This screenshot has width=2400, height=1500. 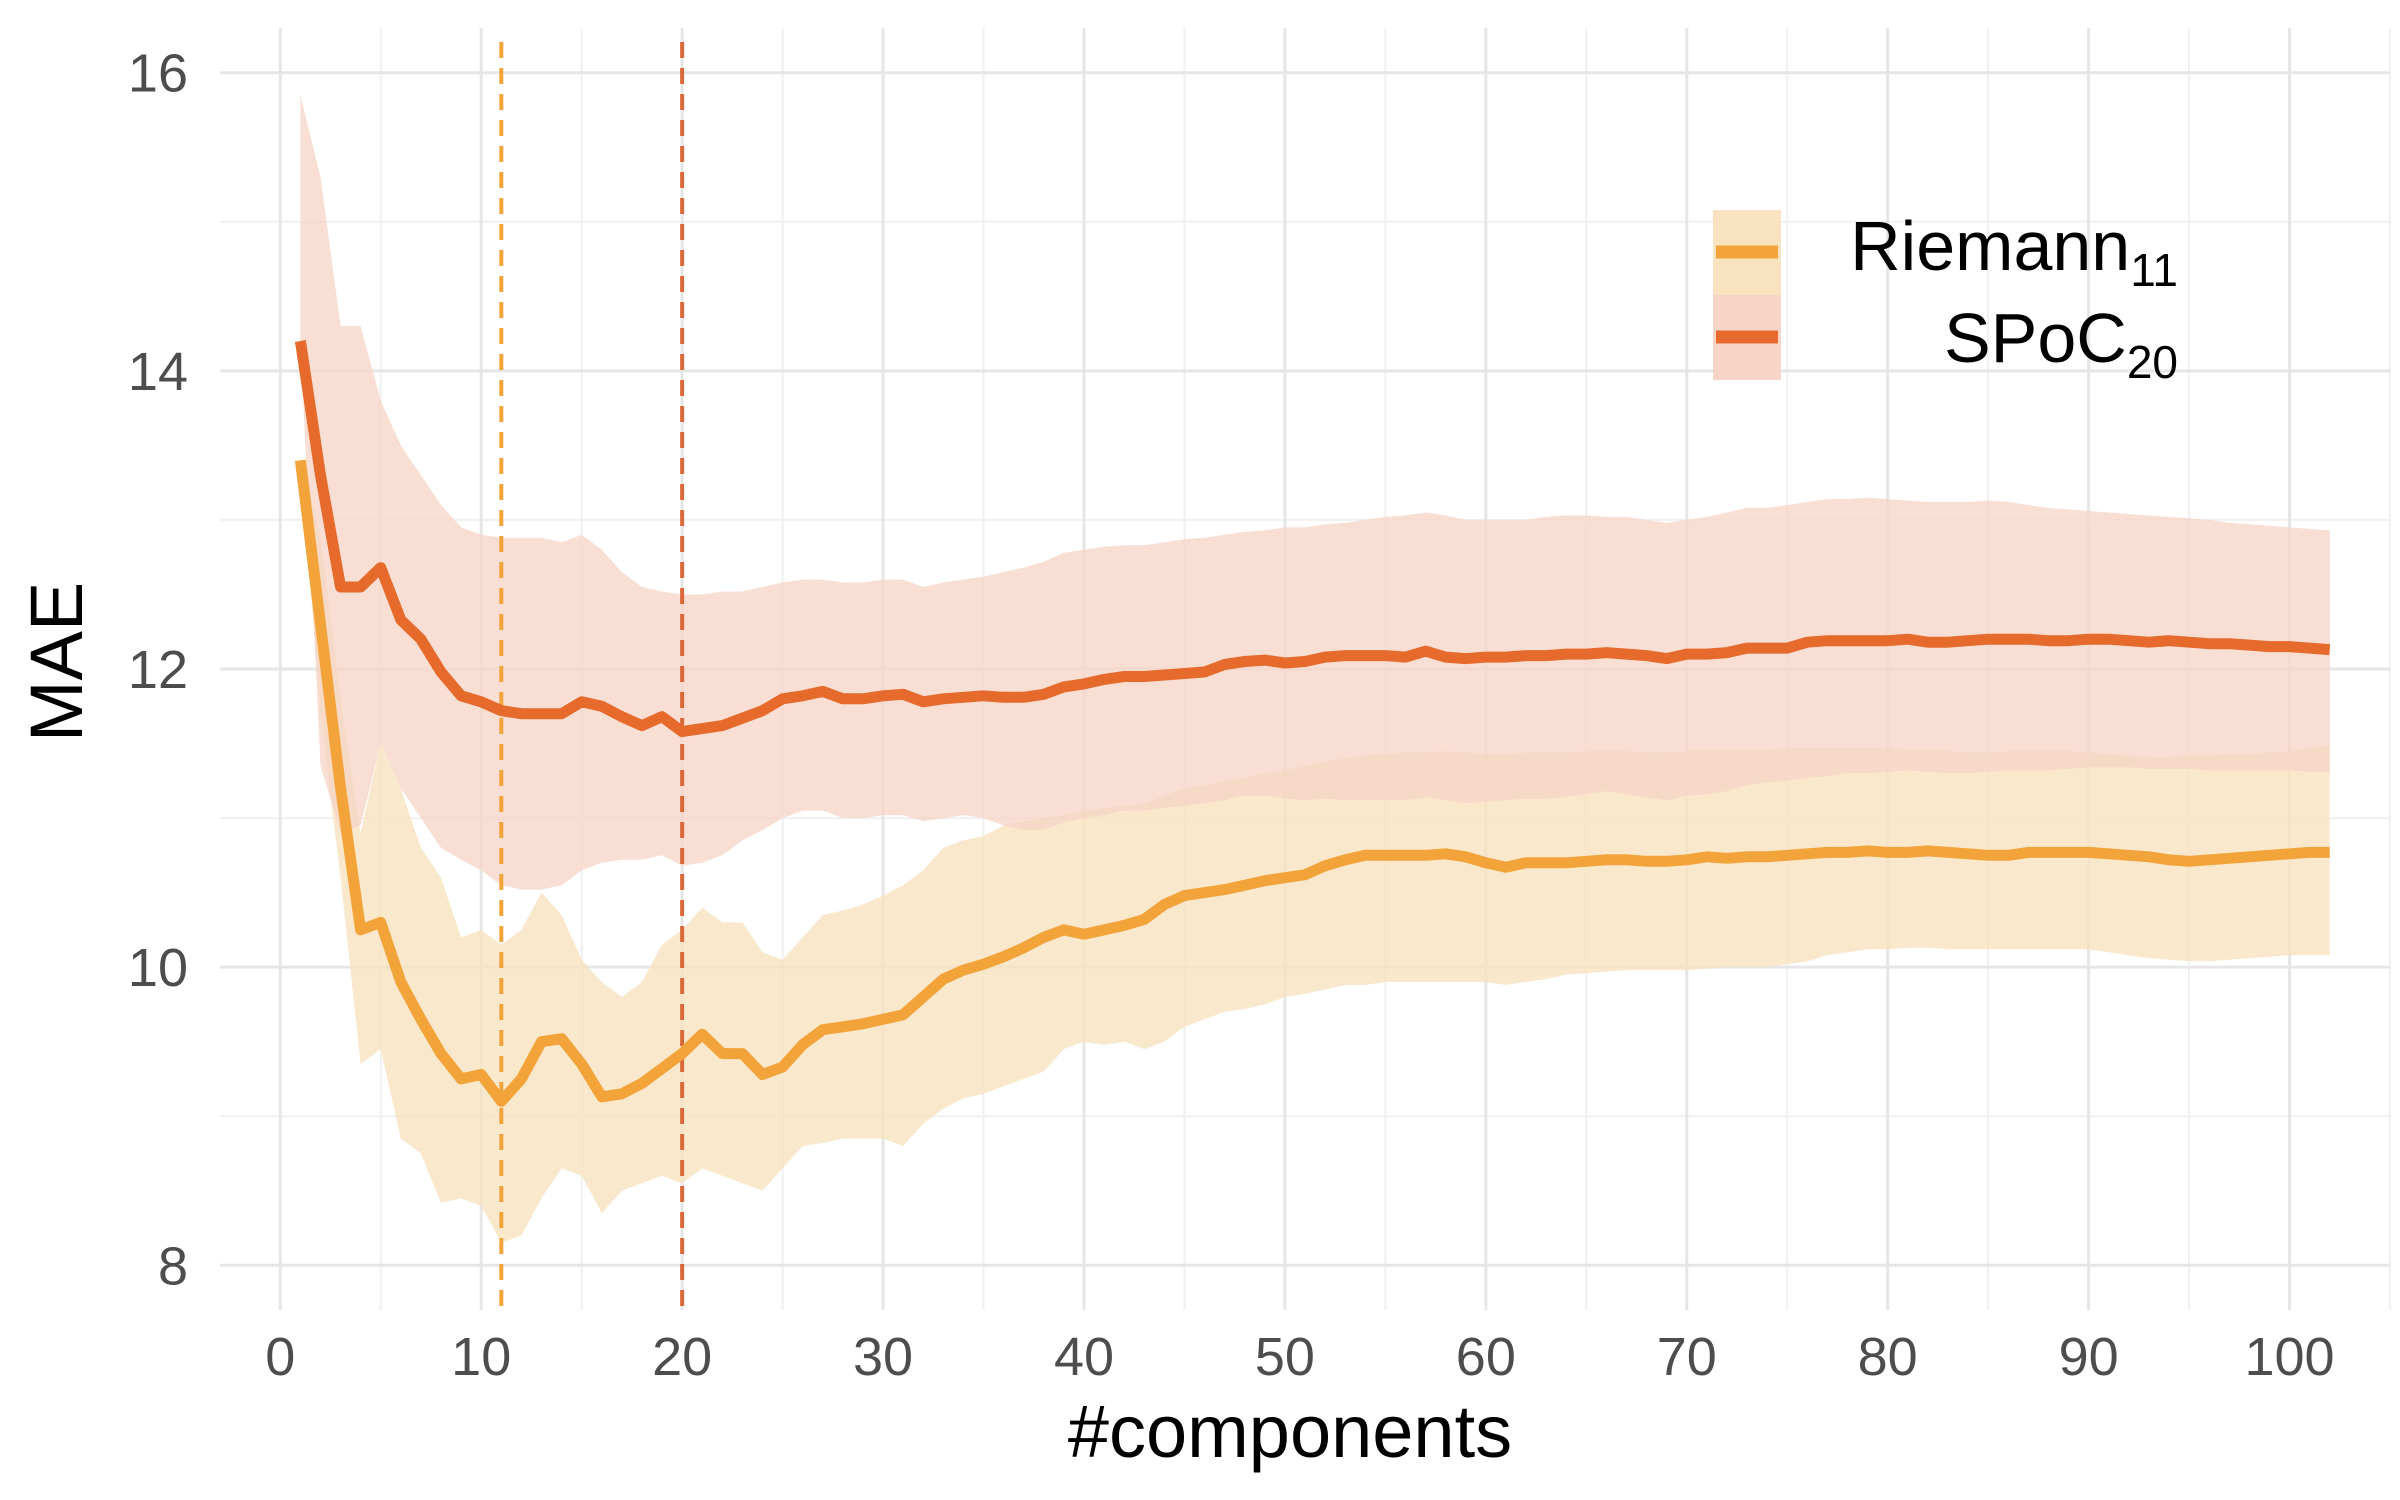 I want to click on x-tick-label: 100, so click(x=2289, y=1357).